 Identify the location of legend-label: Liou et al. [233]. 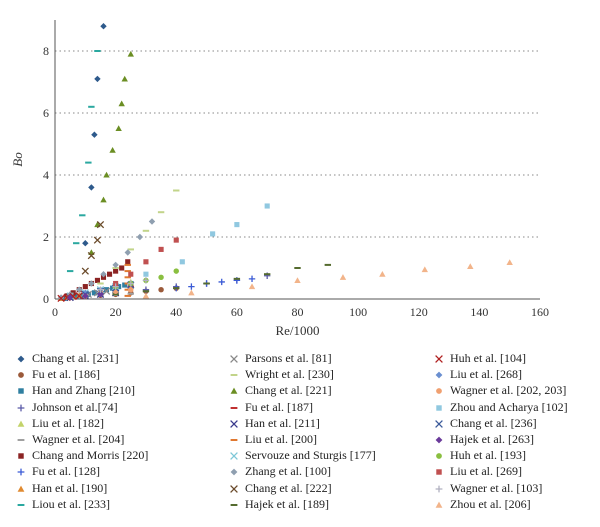
(71, 503).